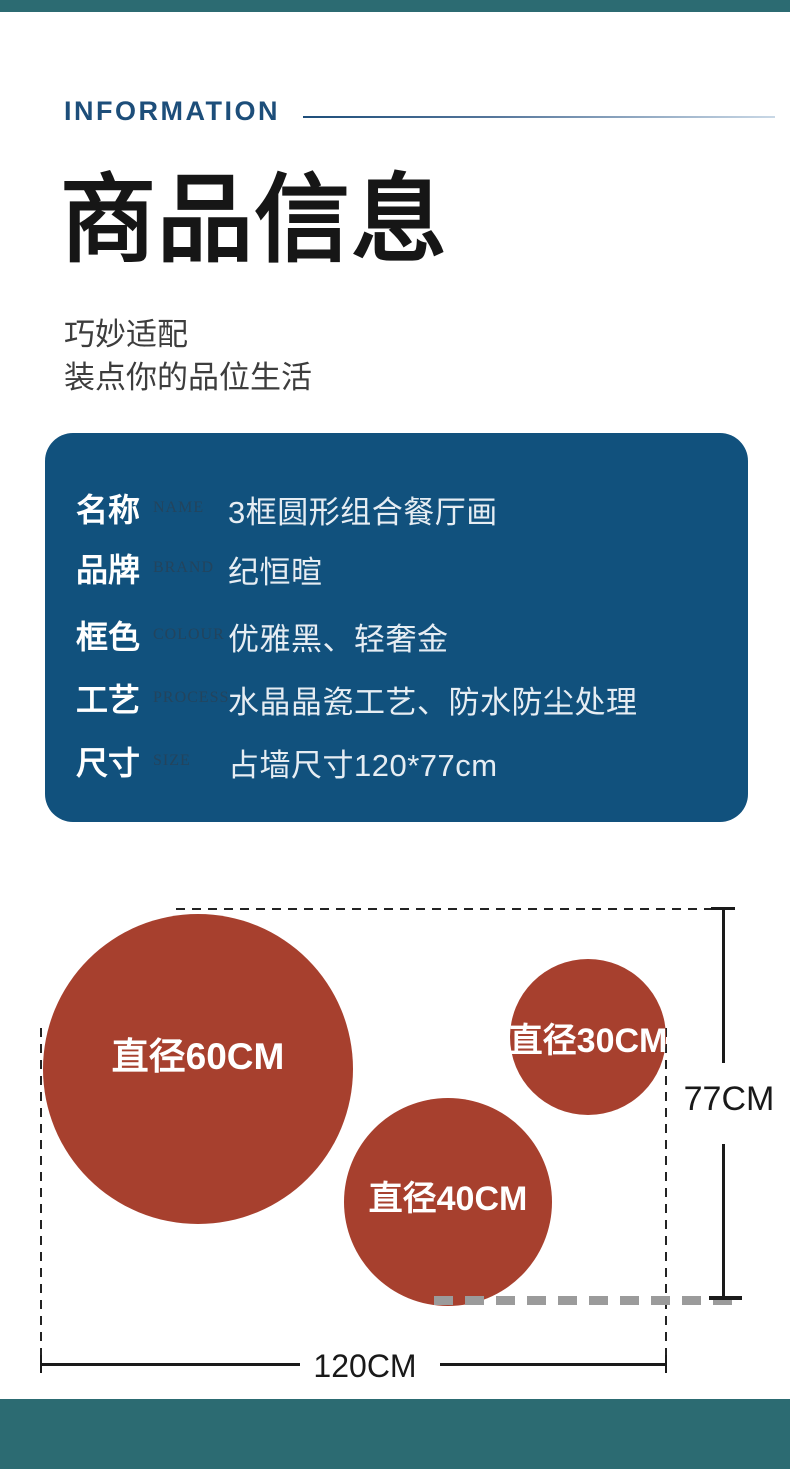 The width and height of the screenshot is (790, 1469). I want to click on page-title: 商品信息, so click(254, 220).